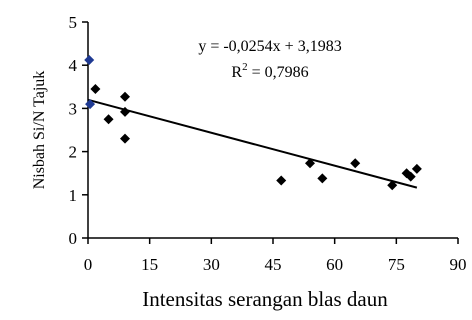 The height and width of the screenshot is (320, 472). Describe the element at coordinates (149, 264) in the screenshot. I see `x-tick-label: 15` at that location.